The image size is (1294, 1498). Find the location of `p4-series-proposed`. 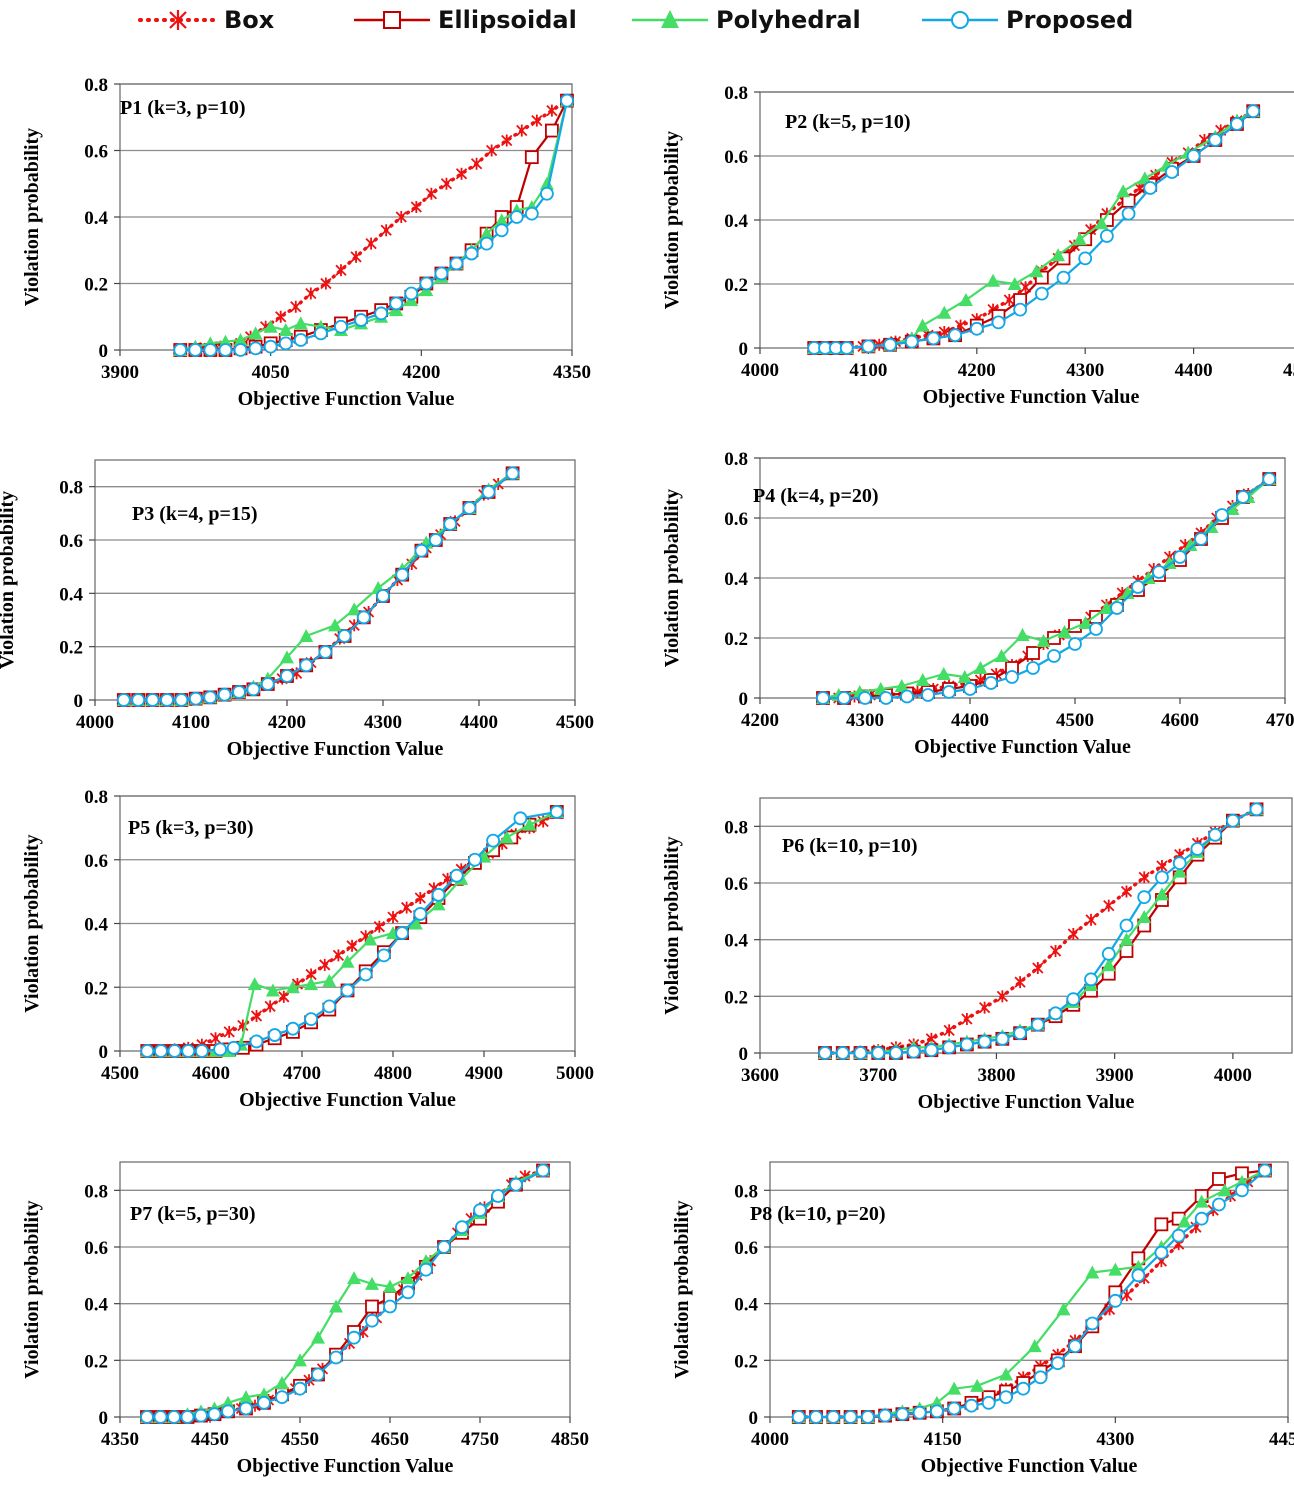

p4-series-proposed is located at coordinates (1046, 588).